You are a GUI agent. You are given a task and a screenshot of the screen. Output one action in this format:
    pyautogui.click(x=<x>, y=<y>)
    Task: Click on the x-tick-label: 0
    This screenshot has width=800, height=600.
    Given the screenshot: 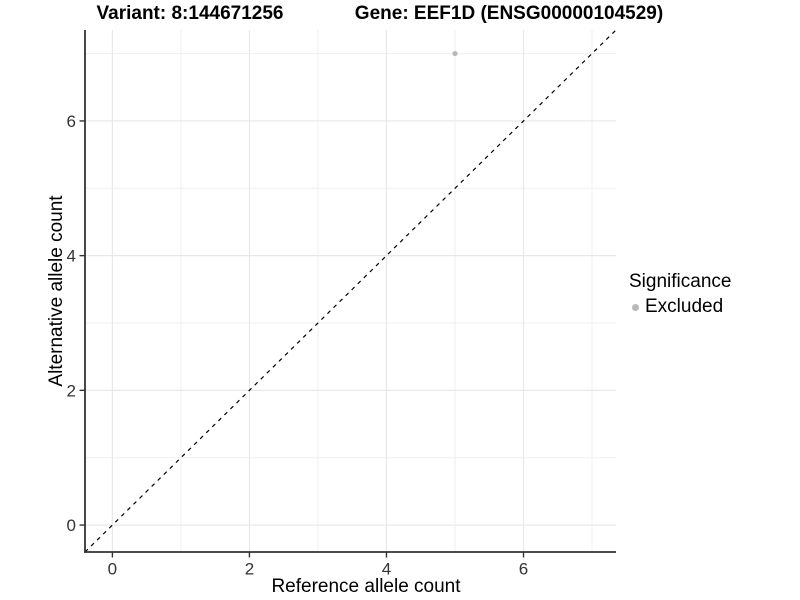 What is the action you would take?
    pyautogui.click(x=112, y=569)
    